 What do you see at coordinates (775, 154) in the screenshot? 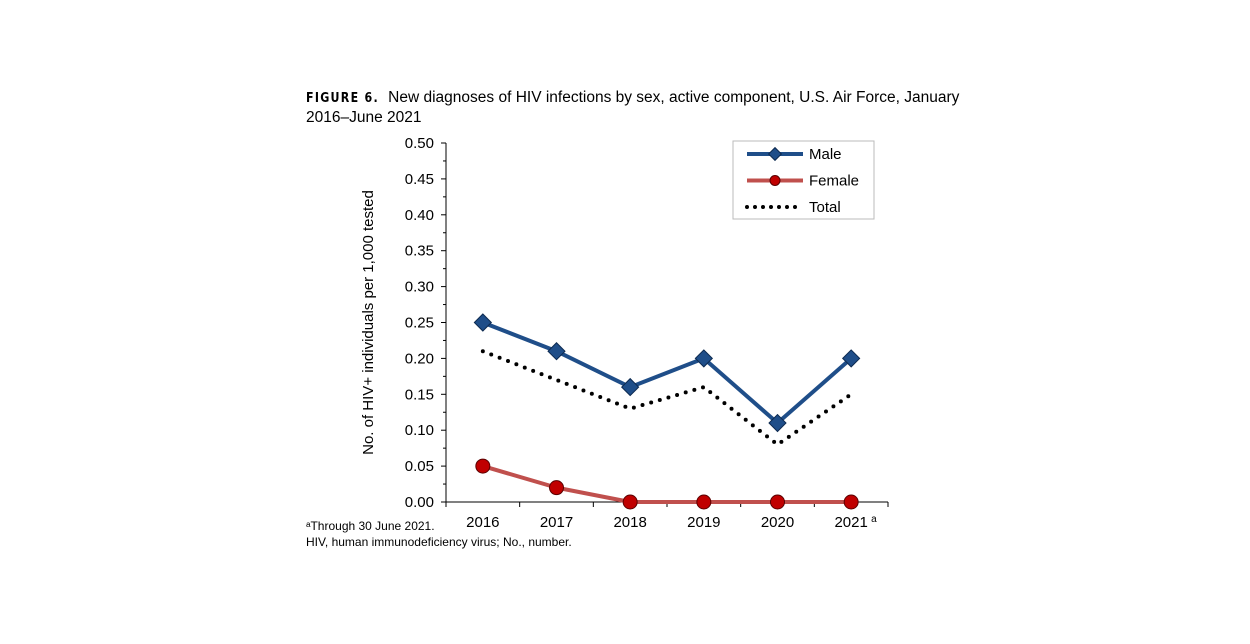
I see `legend-marker-diamond` at bounding box center [775, 154].